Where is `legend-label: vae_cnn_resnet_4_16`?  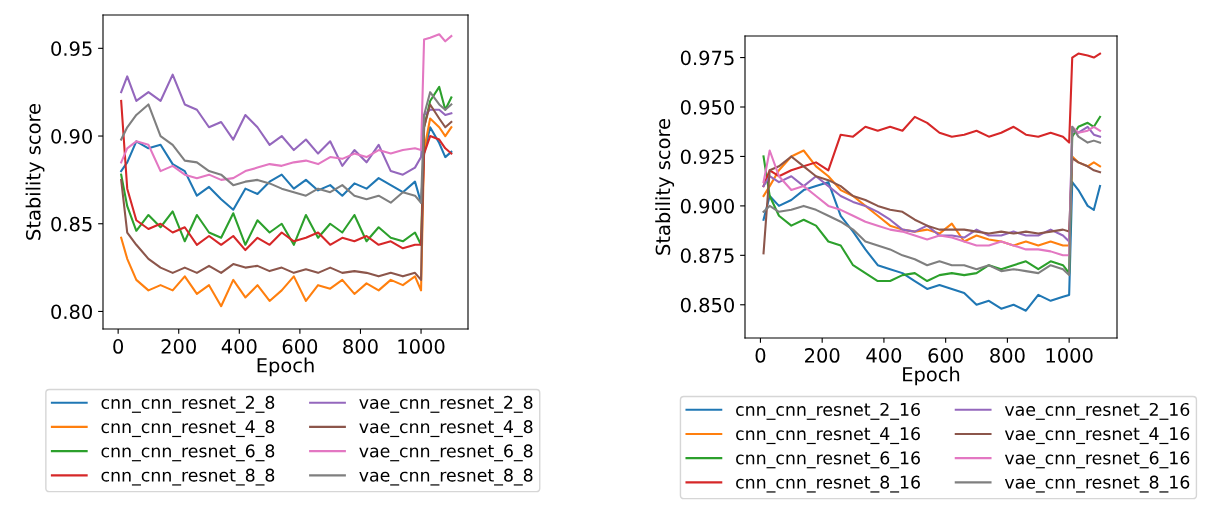 legend-label: vae_cnn_resnet_4_16 is located at coordinates (1097, 436).